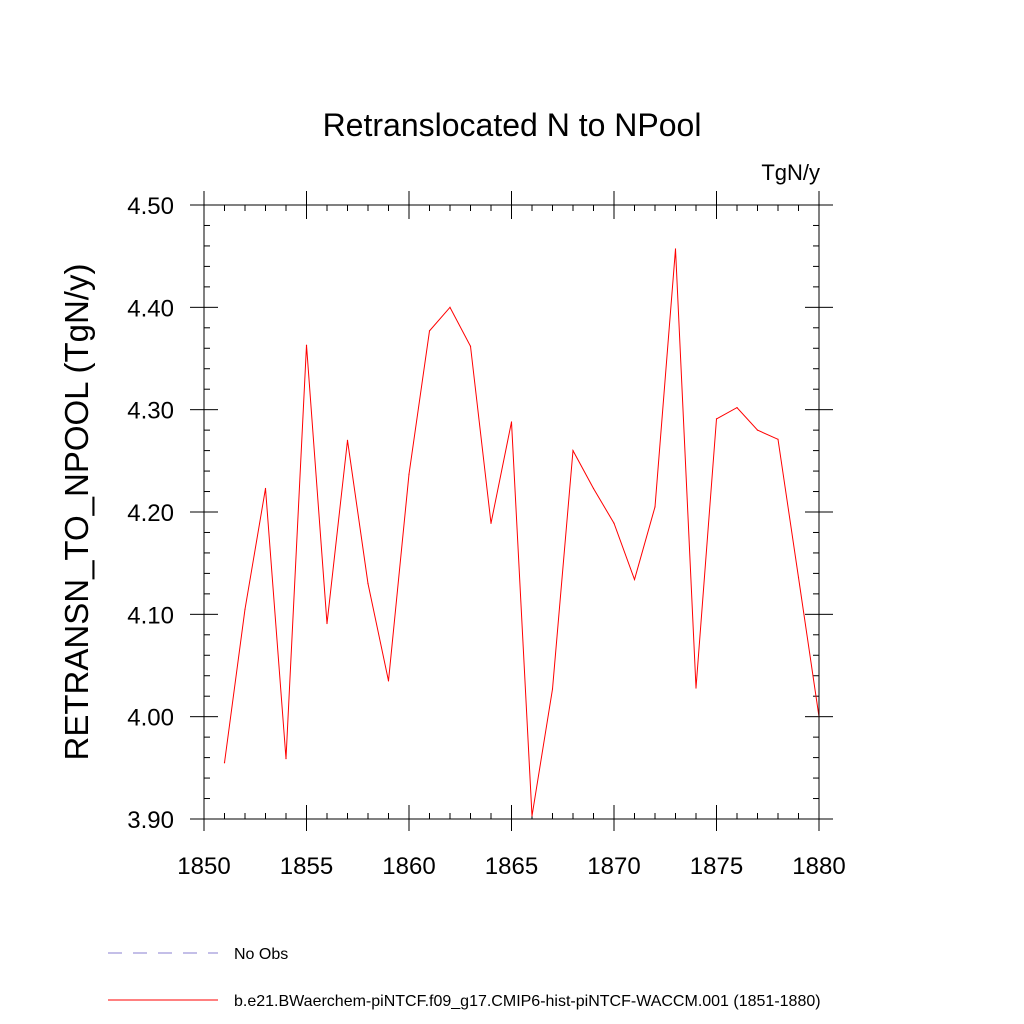  What do you see at coordinates (511, 866) in the screenshot?
I see `x-tick-label: 1865` at bounding box center [511, 866].